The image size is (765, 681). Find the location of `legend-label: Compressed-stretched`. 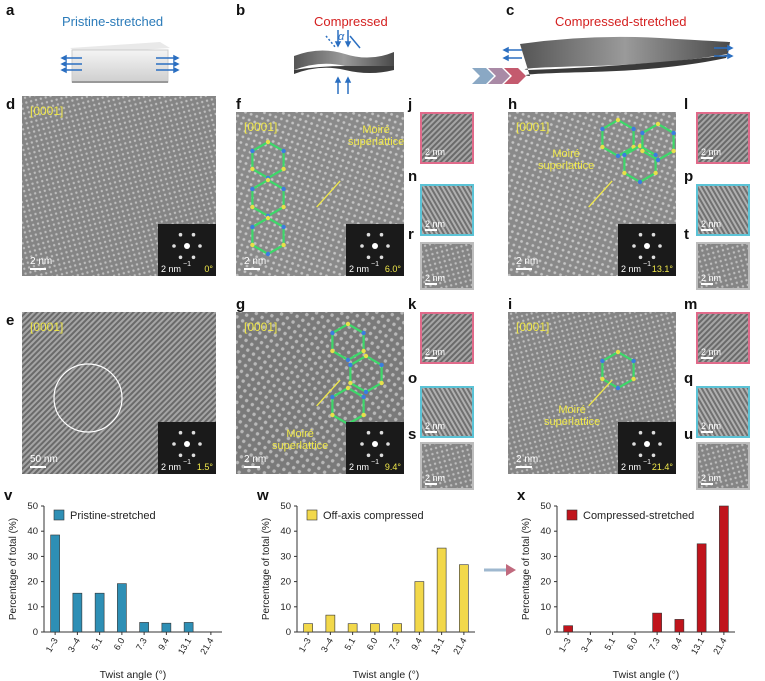

legend-label: Compressed-stretched is located at coordinates (638, 516).